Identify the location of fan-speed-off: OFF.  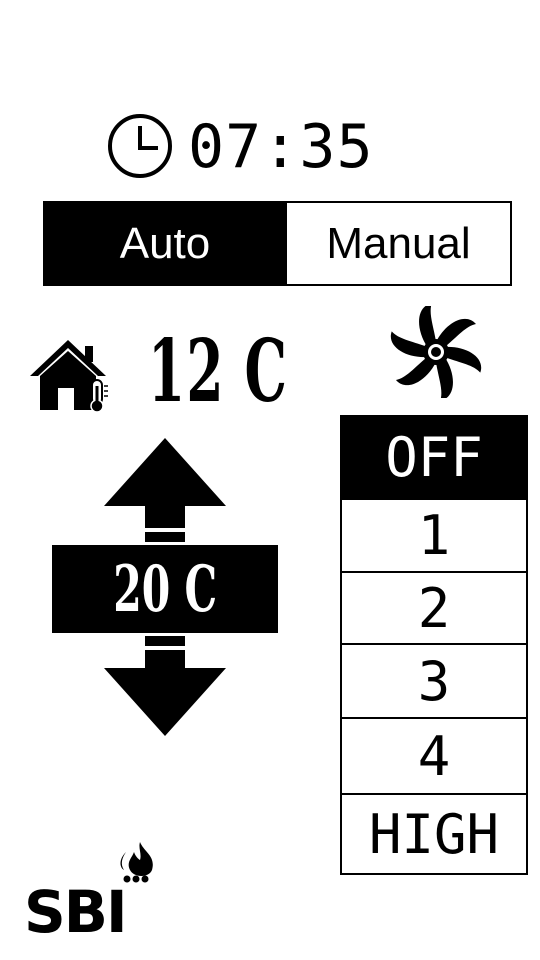
(434, 458).